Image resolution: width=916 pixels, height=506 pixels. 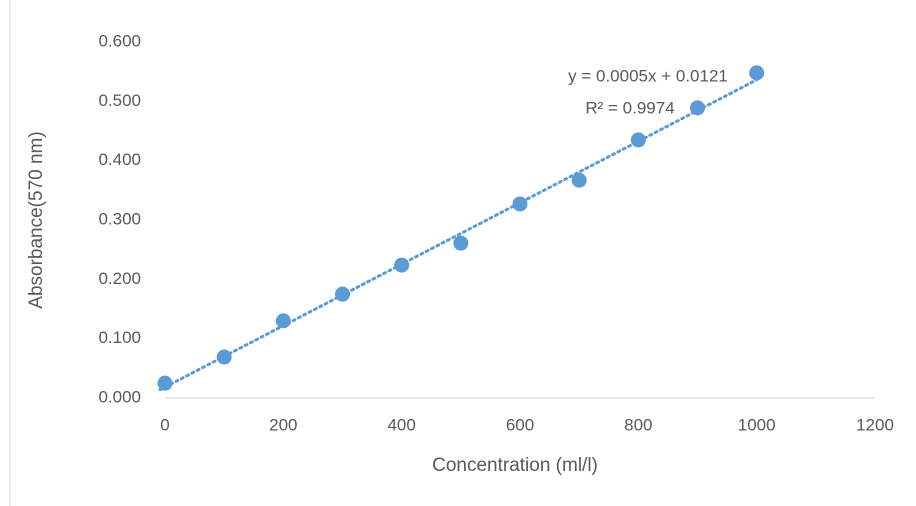 What do you see at coordinates (638, 424) in the screenshot?
I see `x-tick-label: 800` at bounding box center [638, 424].